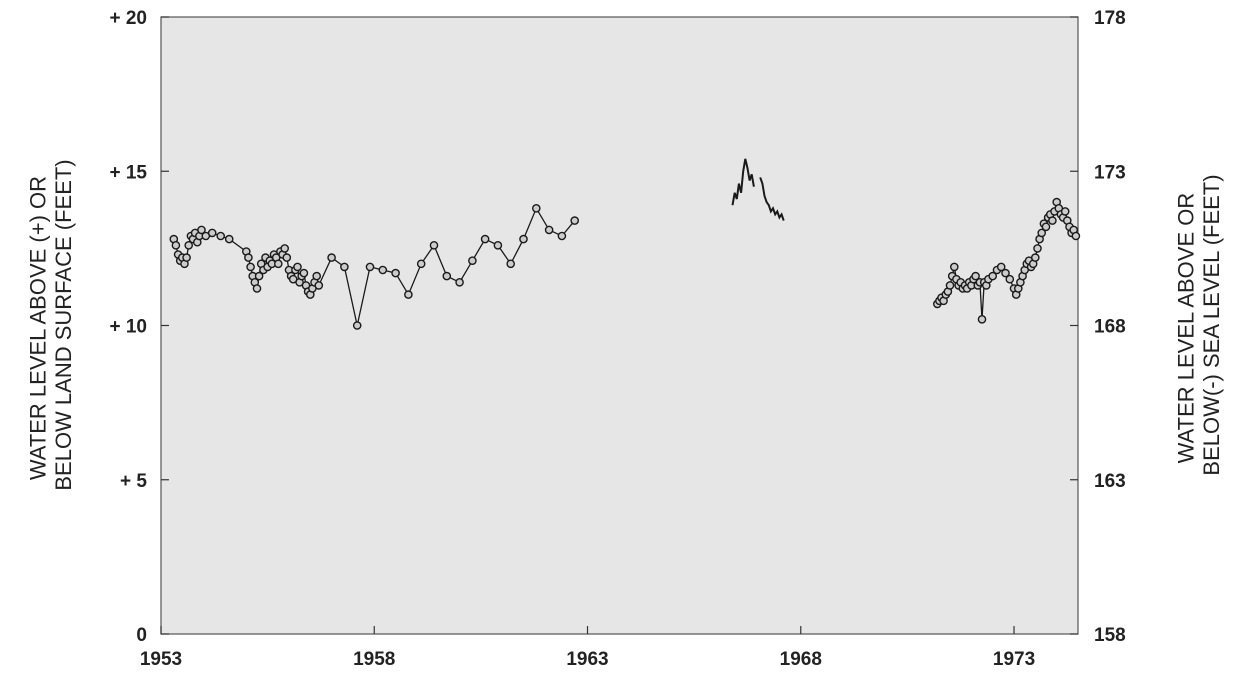 The height and width of the screenshot is (690, 1241). What do you see at coordinates (1110, 18) in the screenshot?
I see `y-tick-label-right-178: 178` at bounding box center [1110, 18].